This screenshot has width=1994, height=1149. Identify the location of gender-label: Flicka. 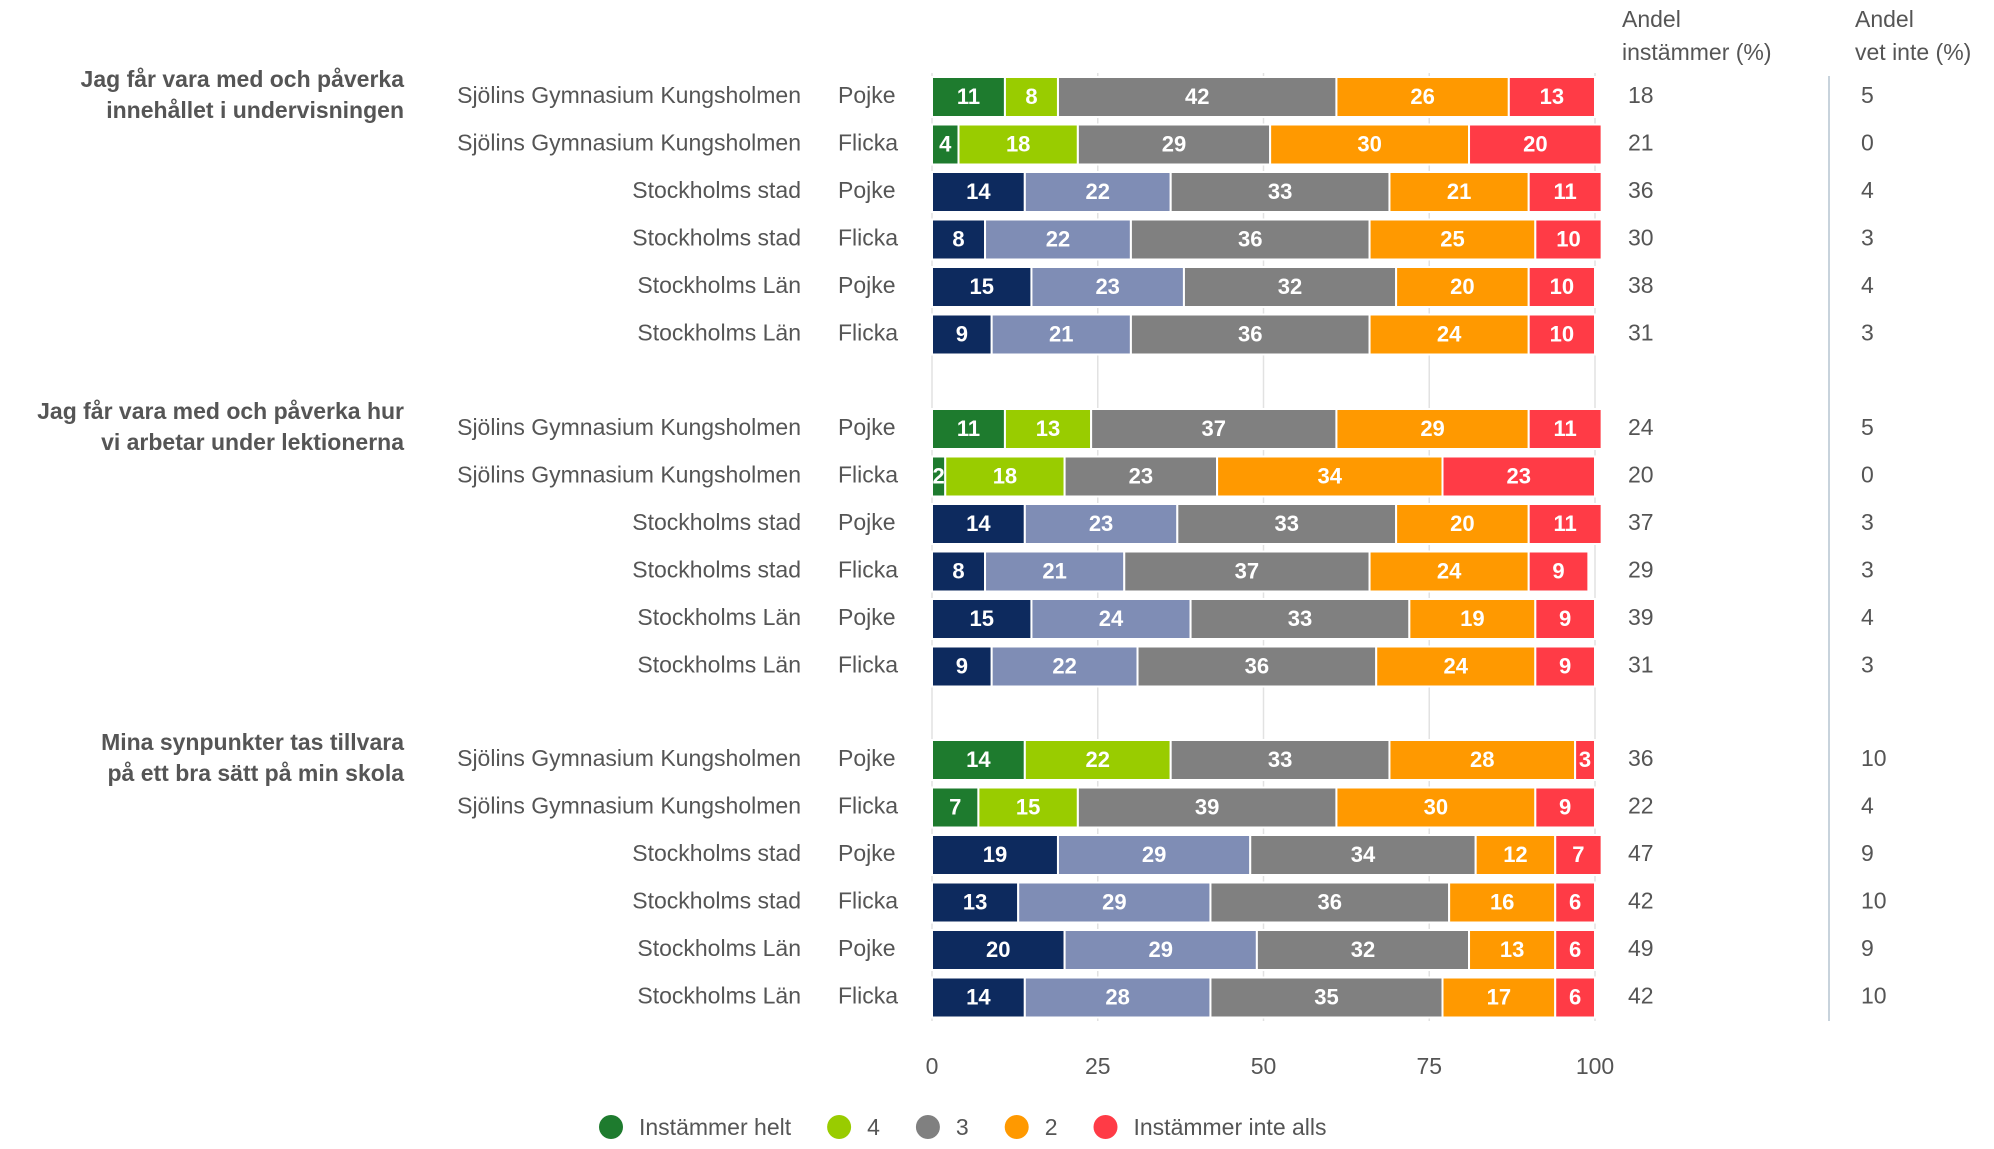
(868, 806).